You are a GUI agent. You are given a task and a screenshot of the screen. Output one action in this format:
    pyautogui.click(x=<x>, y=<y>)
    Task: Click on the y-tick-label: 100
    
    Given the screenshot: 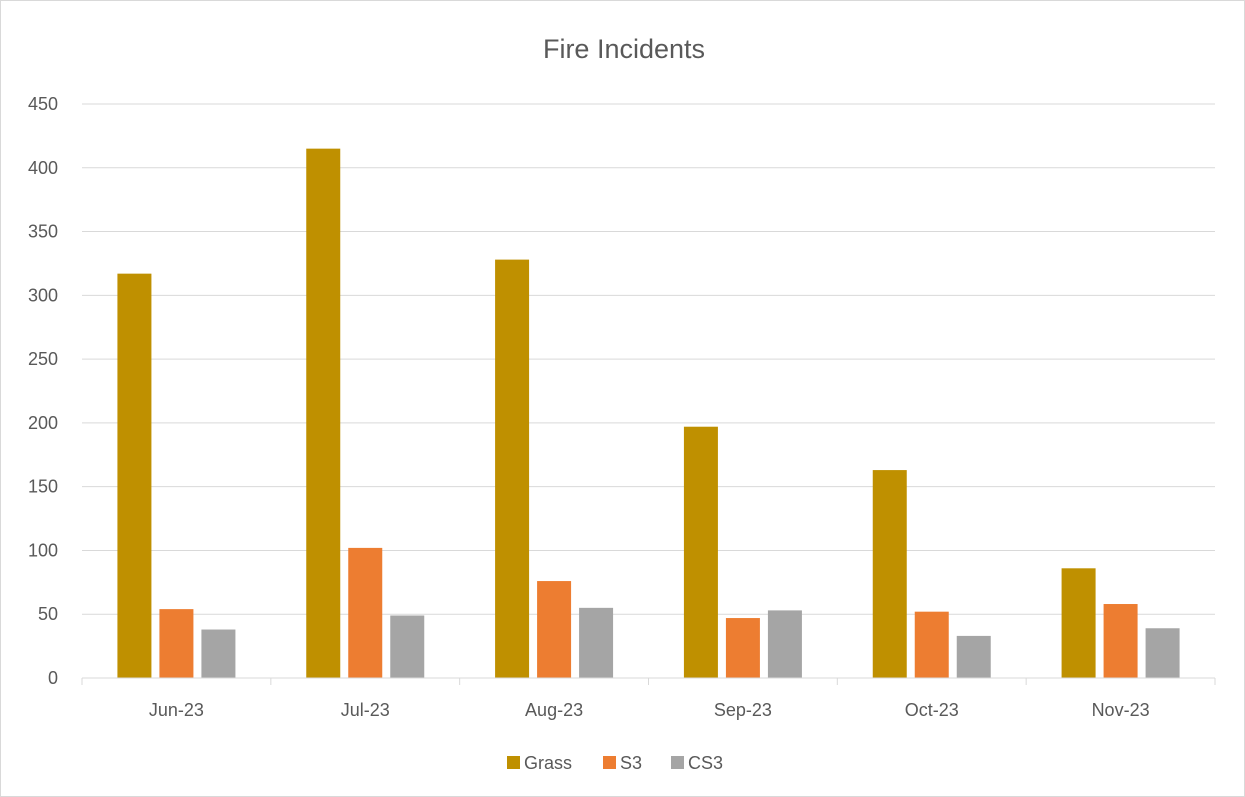 What is the action you would take?
    pyautogui.click(x=43, y=550)
    